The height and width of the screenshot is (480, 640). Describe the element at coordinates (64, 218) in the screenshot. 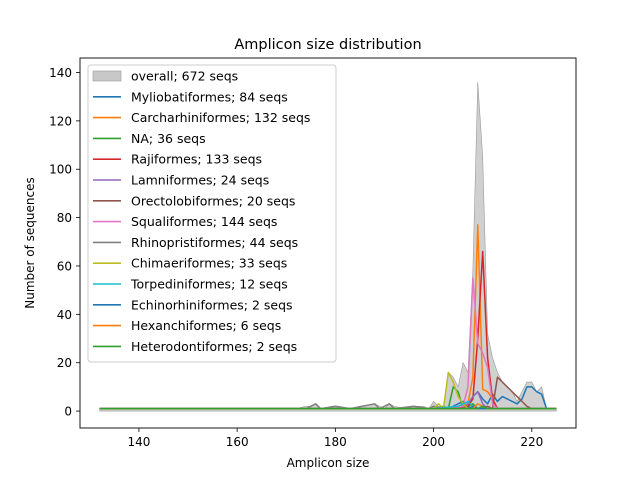

I see `y-tick-label: 80` at that location.